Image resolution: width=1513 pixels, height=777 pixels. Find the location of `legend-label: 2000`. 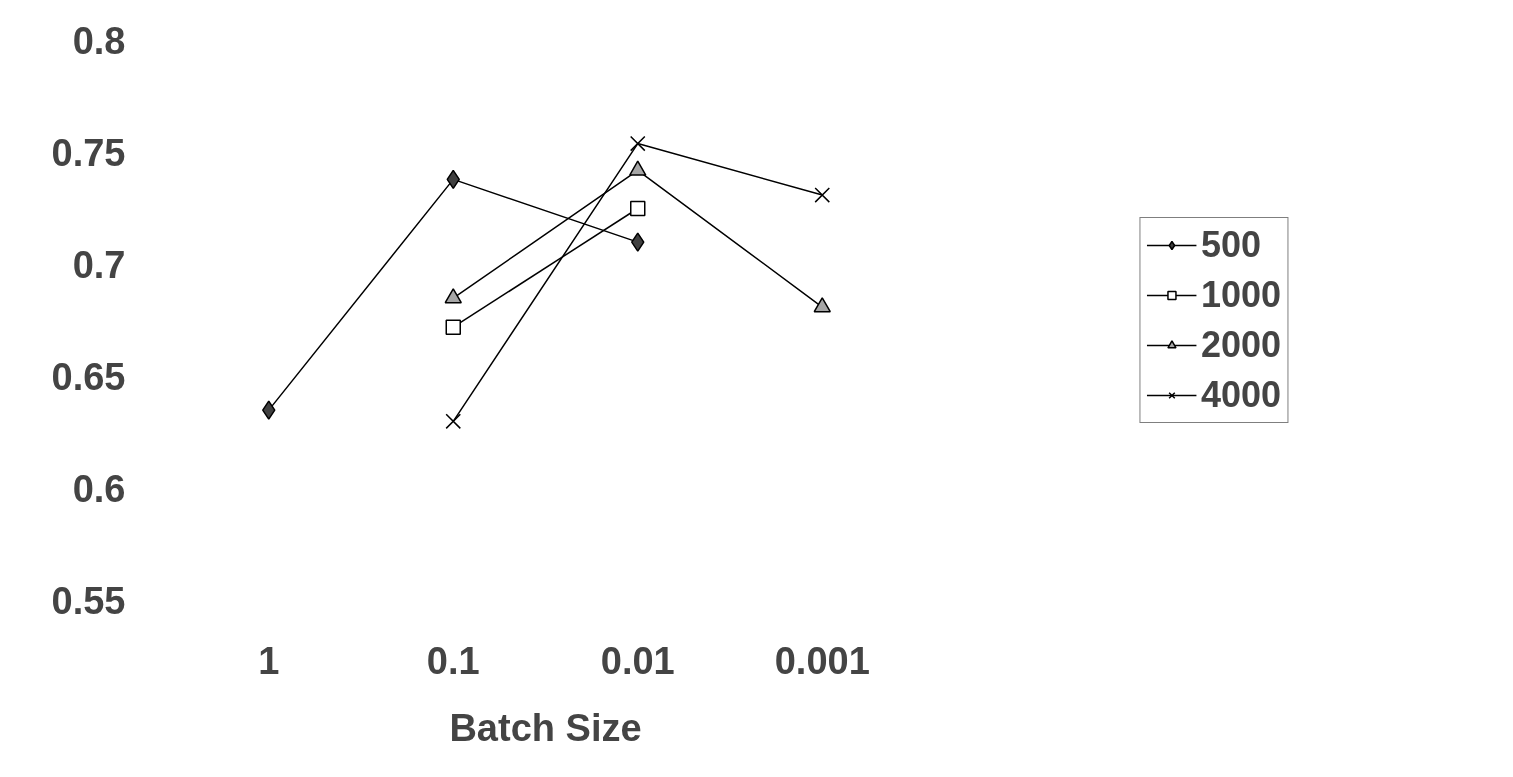

legend-label: 2000 is located at coordinates (1241, 345).